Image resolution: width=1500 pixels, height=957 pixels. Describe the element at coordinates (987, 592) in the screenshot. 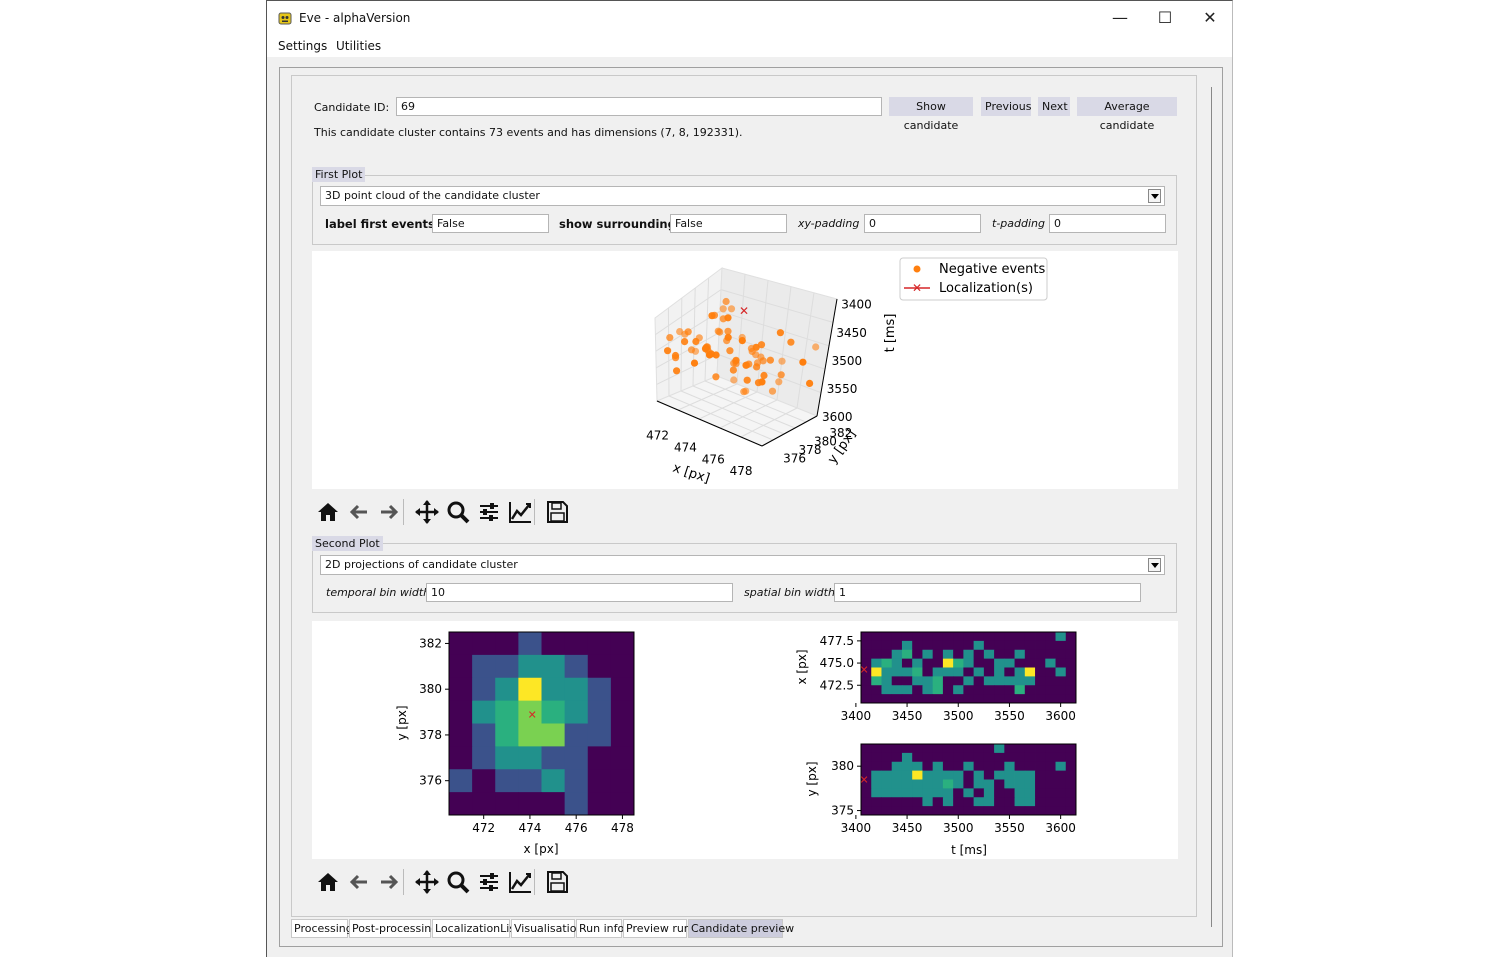

I see `spatial-bin-input: 1` at that location.